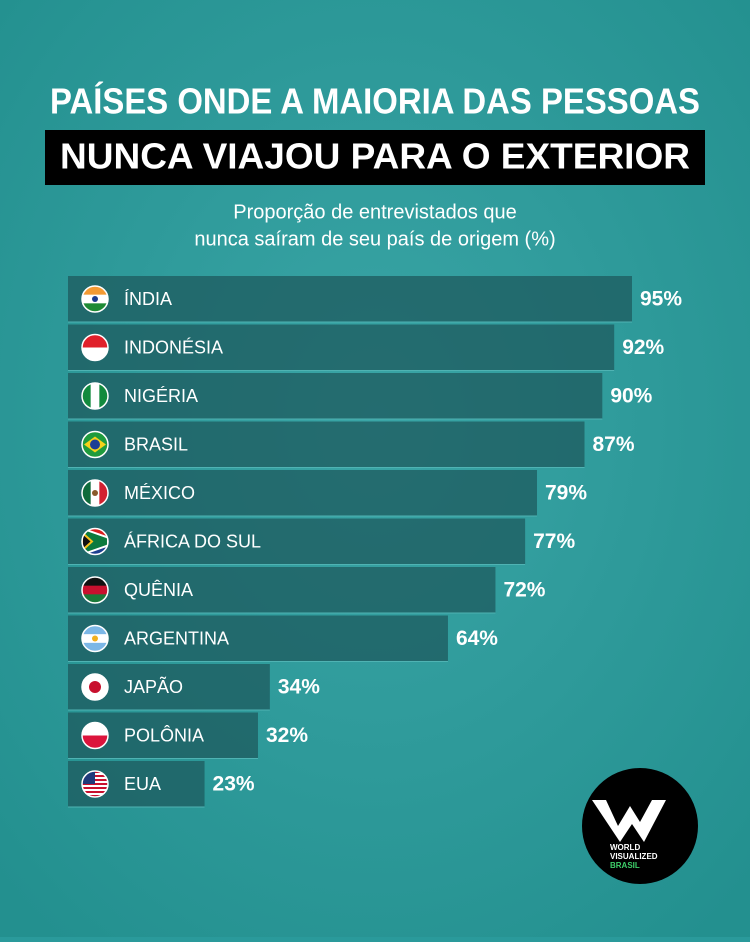 The image size is (750, 942). Describe the element at coordinates (158, 590) in the screenshot. I see `category-label: QUÊNIA` at that location.